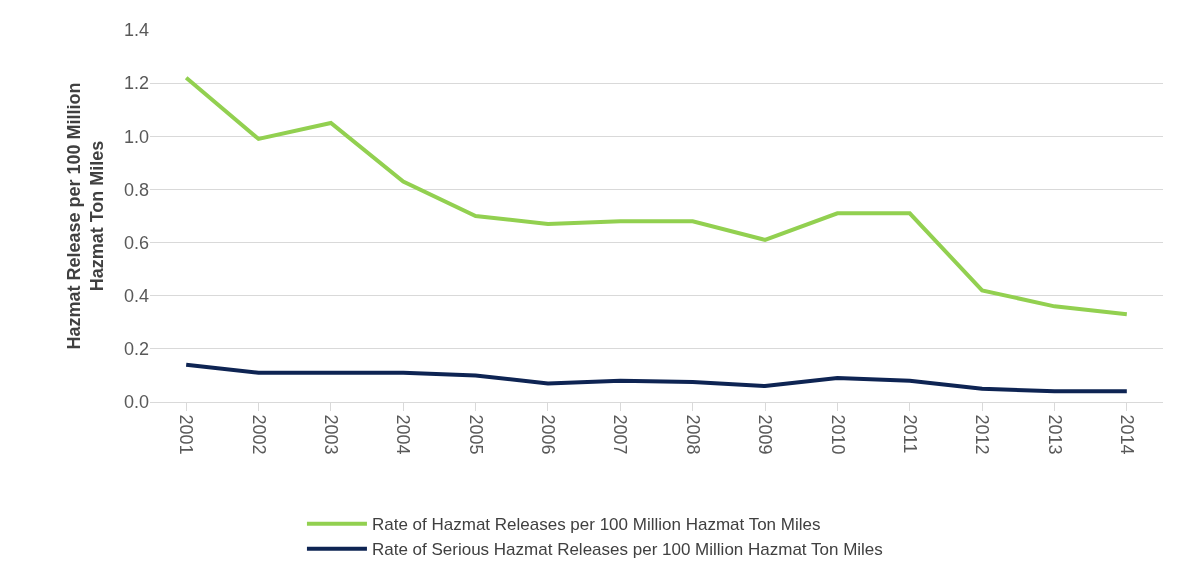 The width and height of the screenshot is (1178, 579). Describe the element at coordinates (596, 525) in the screenshot. I see `legend-label: Rate of Hazmat Releases per 100 Million Hazmat Ton Miles` at that location.